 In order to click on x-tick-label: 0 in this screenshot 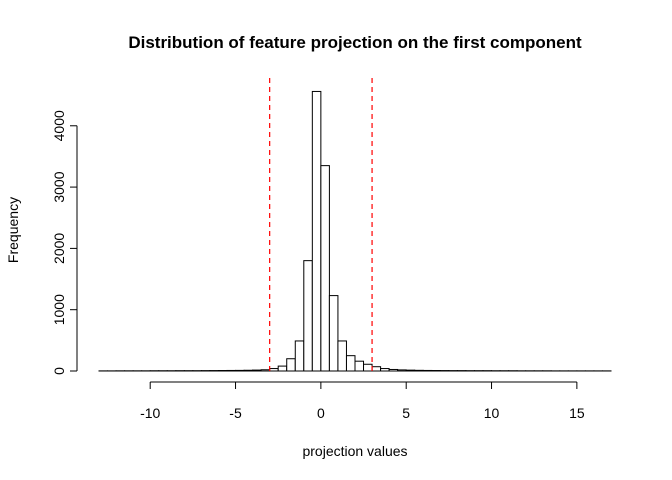, I will do `click(321, 413)`.